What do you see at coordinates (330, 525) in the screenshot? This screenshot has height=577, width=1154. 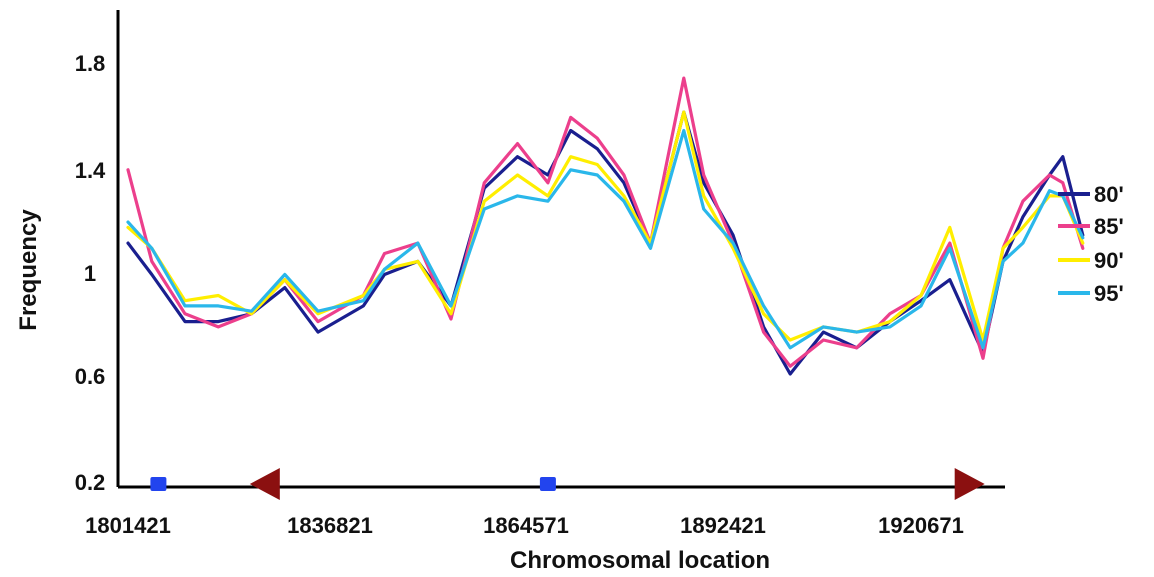 I see `x-tick-label: 1836821` at bounding box center [330, 525].